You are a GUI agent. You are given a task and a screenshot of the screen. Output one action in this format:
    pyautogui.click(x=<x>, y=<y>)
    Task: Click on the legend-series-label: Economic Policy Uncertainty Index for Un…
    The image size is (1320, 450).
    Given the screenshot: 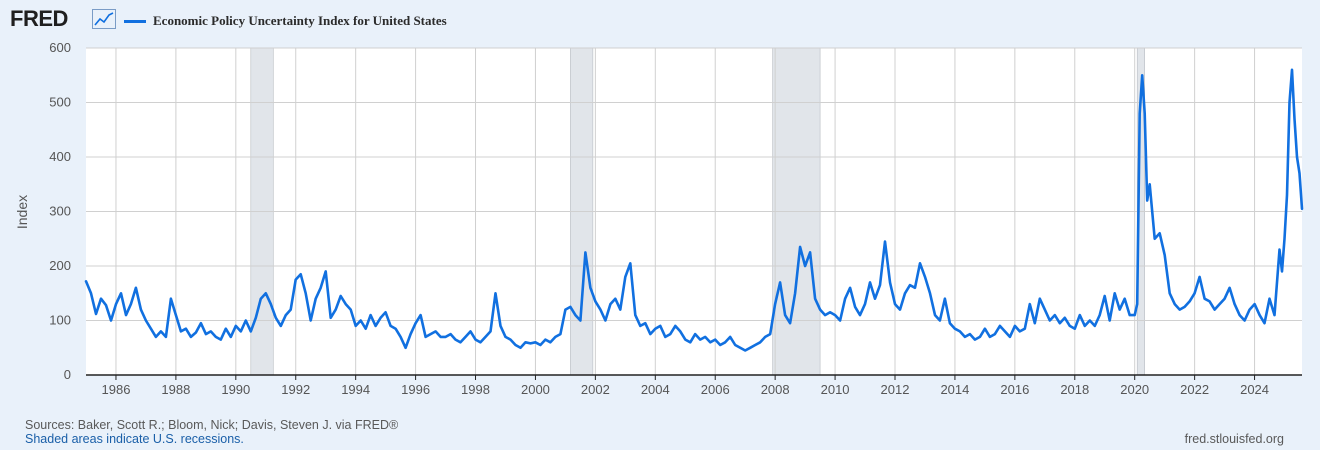 What is the action you would take?
    pyautogui.click(x=300, y=20)
    